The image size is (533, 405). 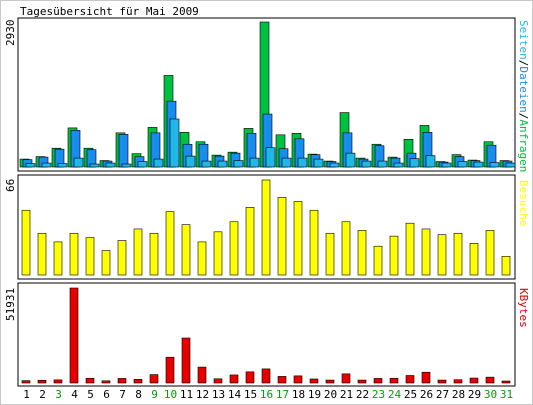 I want to click on day-label: 13, so click(x=218, y=394).